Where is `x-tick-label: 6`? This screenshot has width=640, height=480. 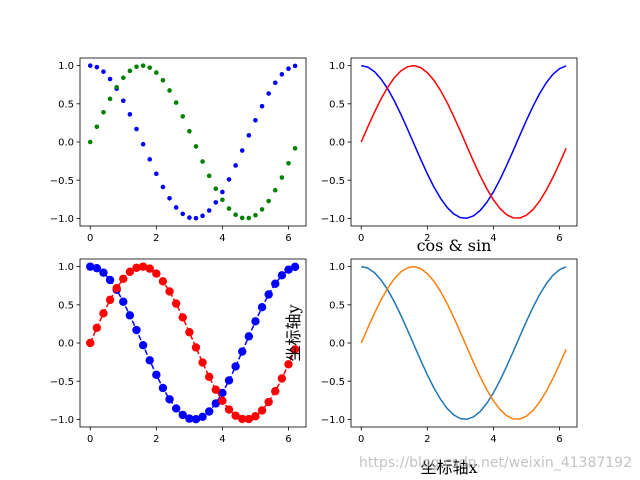 x-tick-label: 6 is located at coordinates (288, 439).